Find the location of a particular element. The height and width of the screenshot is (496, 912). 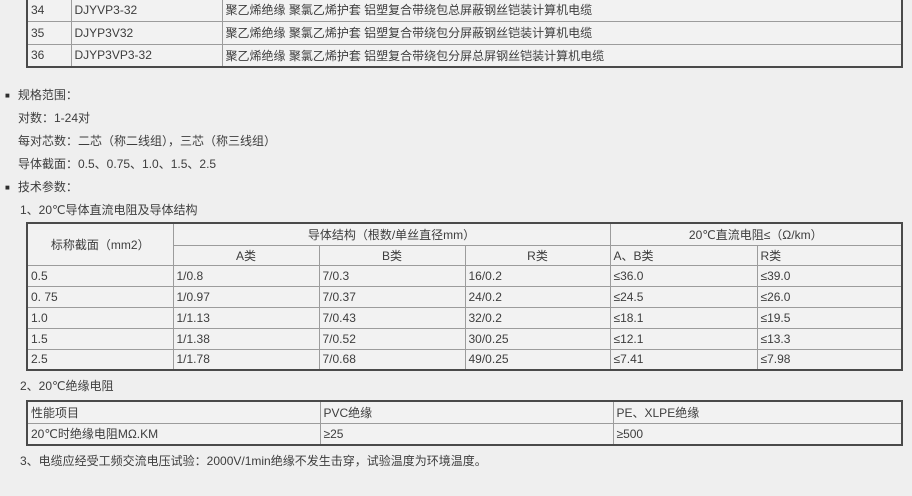

table-cell: ≤12.1 is located at coordinates (683, 338).